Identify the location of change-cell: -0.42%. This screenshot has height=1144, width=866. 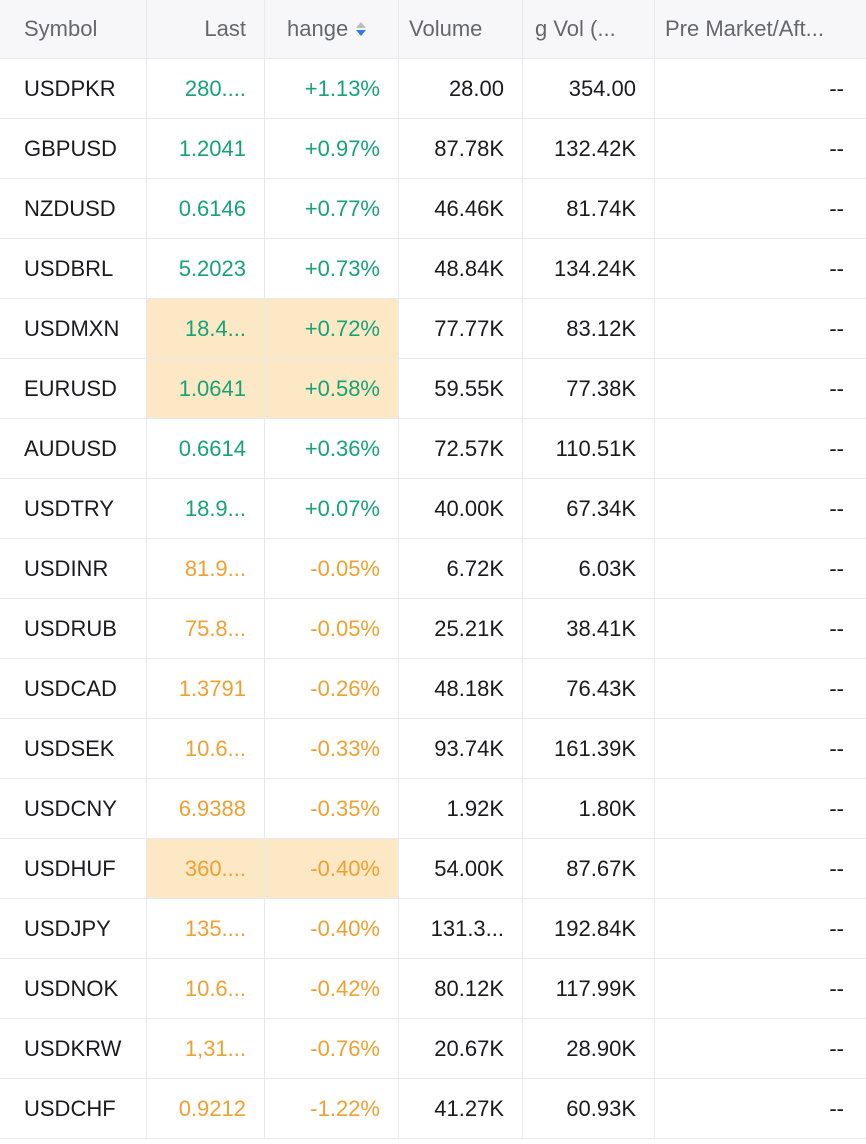
(332, 988).